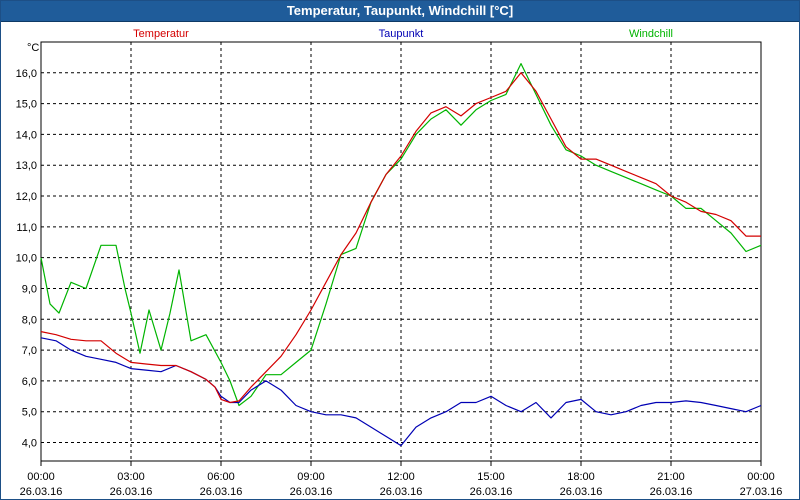 The height and width of the screenshot is (500, 800). What do you see at coordinates (311, 477) in the screenshot?
I see `x-tick-time-3: 09:00` at bounding box center [311, 477].